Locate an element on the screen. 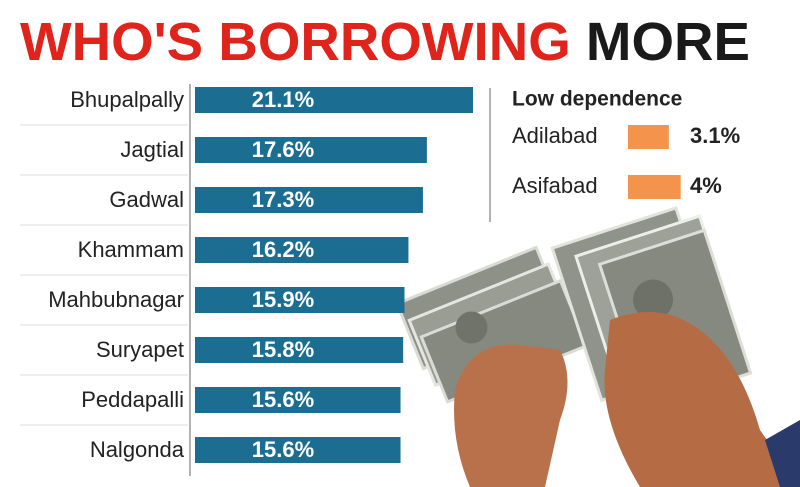 The width and height of the screenshot is (800, 487). value-label: 4% is located at coordinates (706, 185).